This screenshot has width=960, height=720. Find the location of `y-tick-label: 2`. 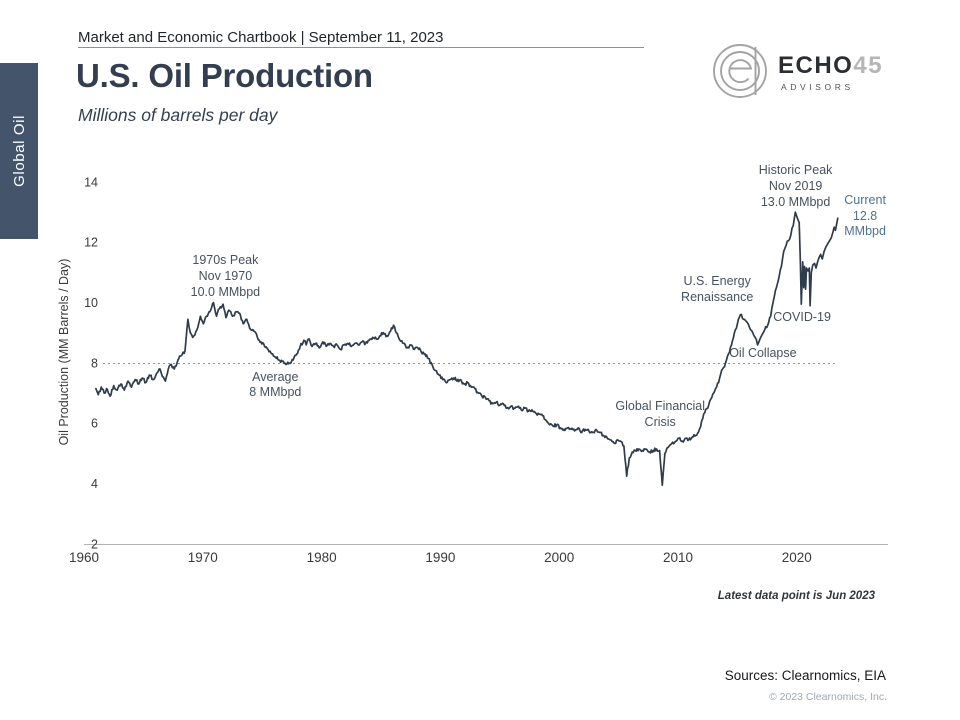

y-tick-label: 2 is located at coordinates (94, 544).